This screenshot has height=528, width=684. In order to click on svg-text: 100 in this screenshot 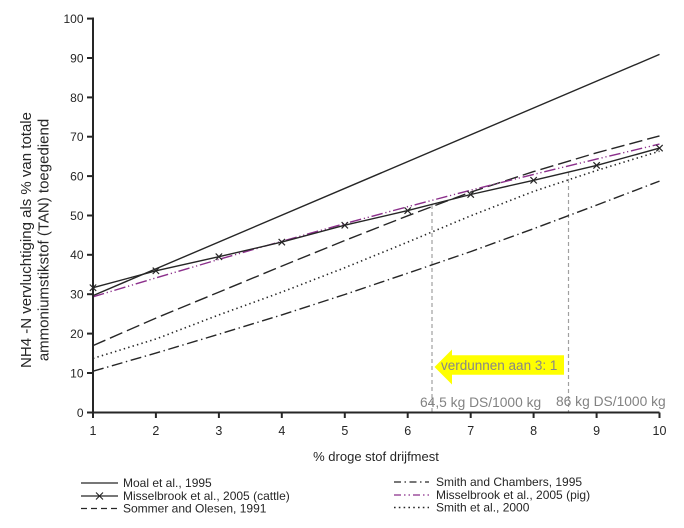, I will do `click(73, 19)`.